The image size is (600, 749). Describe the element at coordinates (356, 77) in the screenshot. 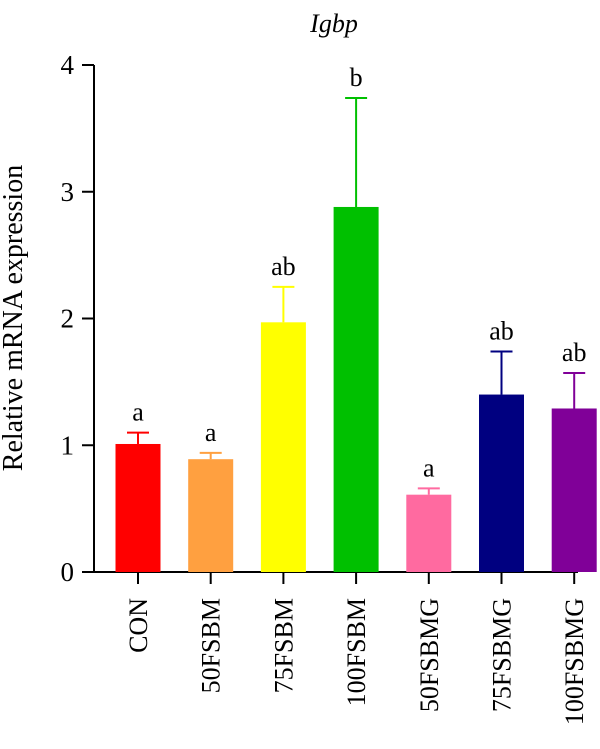

I see `significance-label: b` at that location.